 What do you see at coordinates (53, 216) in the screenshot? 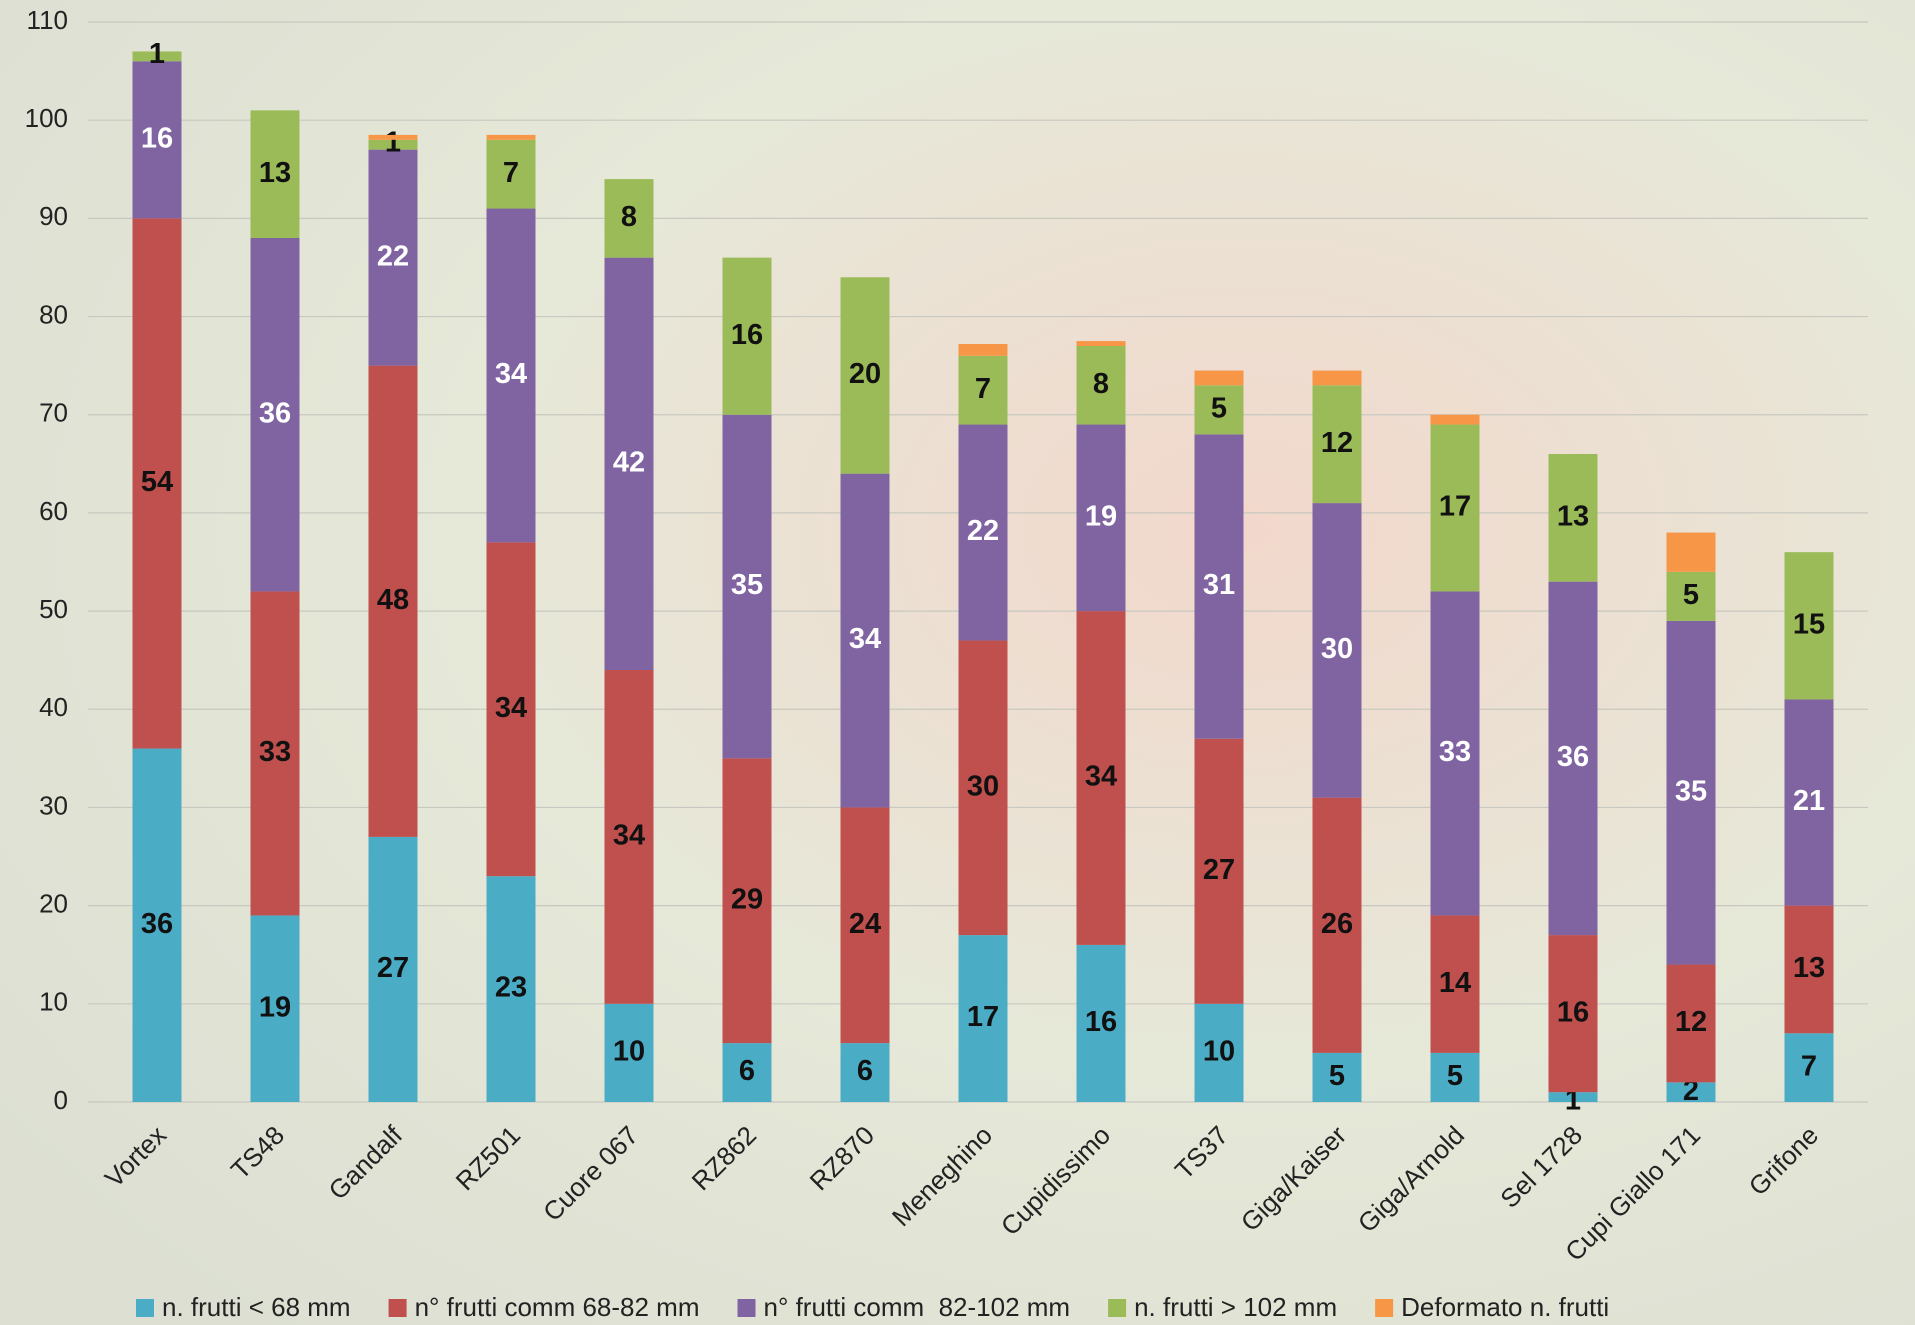
I see `y-tick-label: 90` at bounding box center [53, 216].